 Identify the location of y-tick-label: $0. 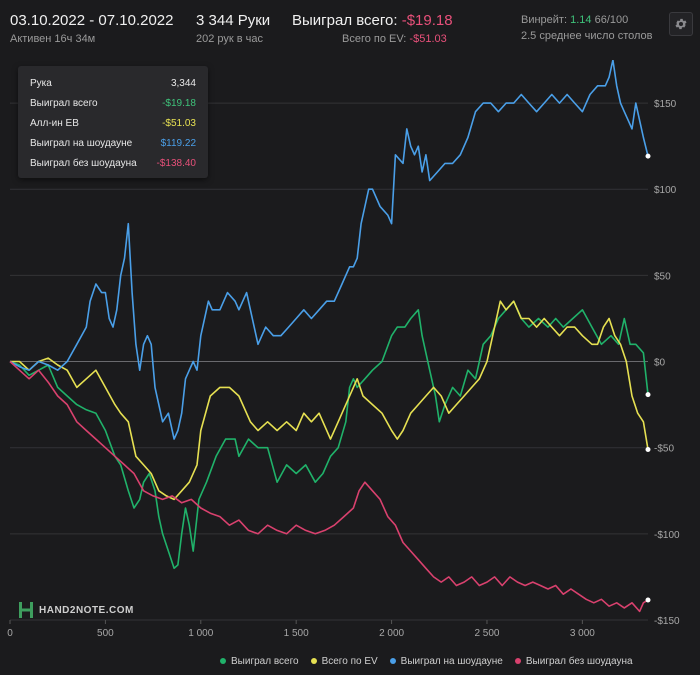
(660, 363).